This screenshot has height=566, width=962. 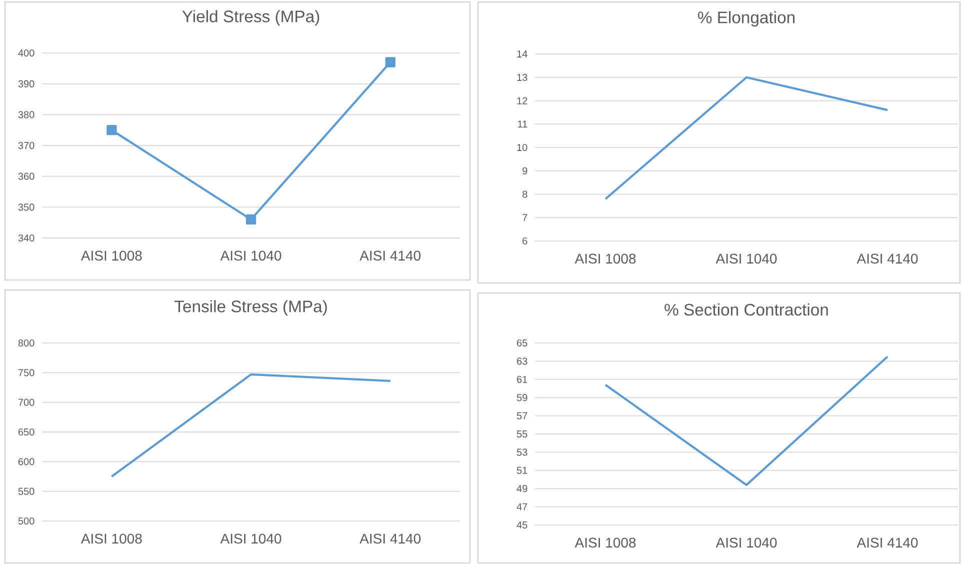 What do you see at coordinates (746, 19) in the screenshot?
I see `chart-title: % Elongation` at bounding box center [746, 19].